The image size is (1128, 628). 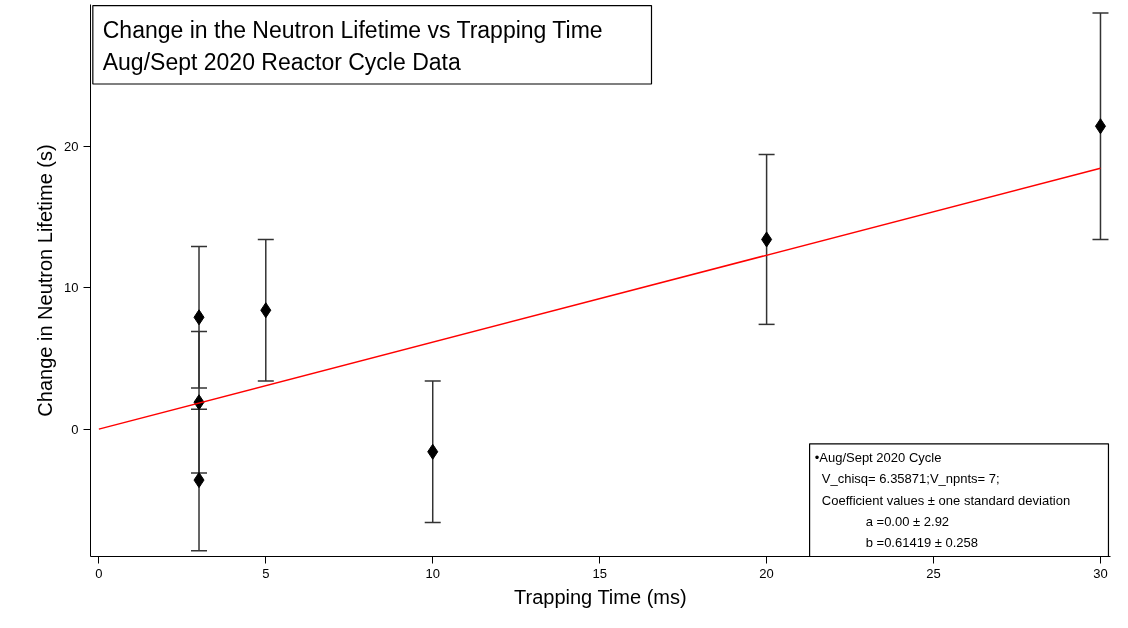 What do you see at coordinates (766, 573) in the screenshot?
I see `x-tick-label: 20` at bounding box center [766, 573].